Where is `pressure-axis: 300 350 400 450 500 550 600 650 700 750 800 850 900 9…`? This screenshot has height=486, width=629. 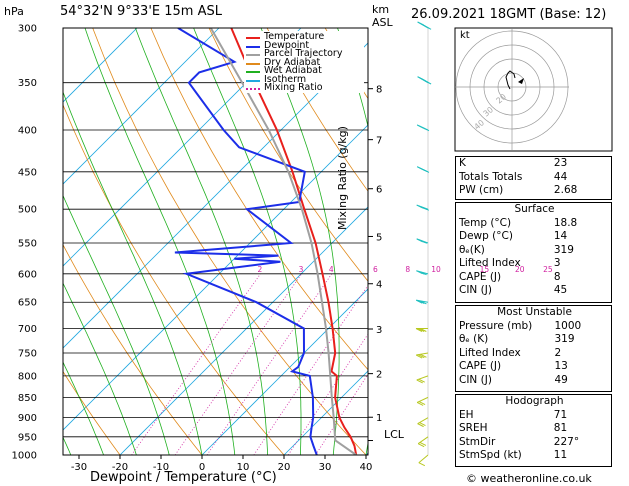
pressure-axis: 300 350 400 450 500 550 600 650 700 750 800 850 900 9… is located at coordinates (24, 243).